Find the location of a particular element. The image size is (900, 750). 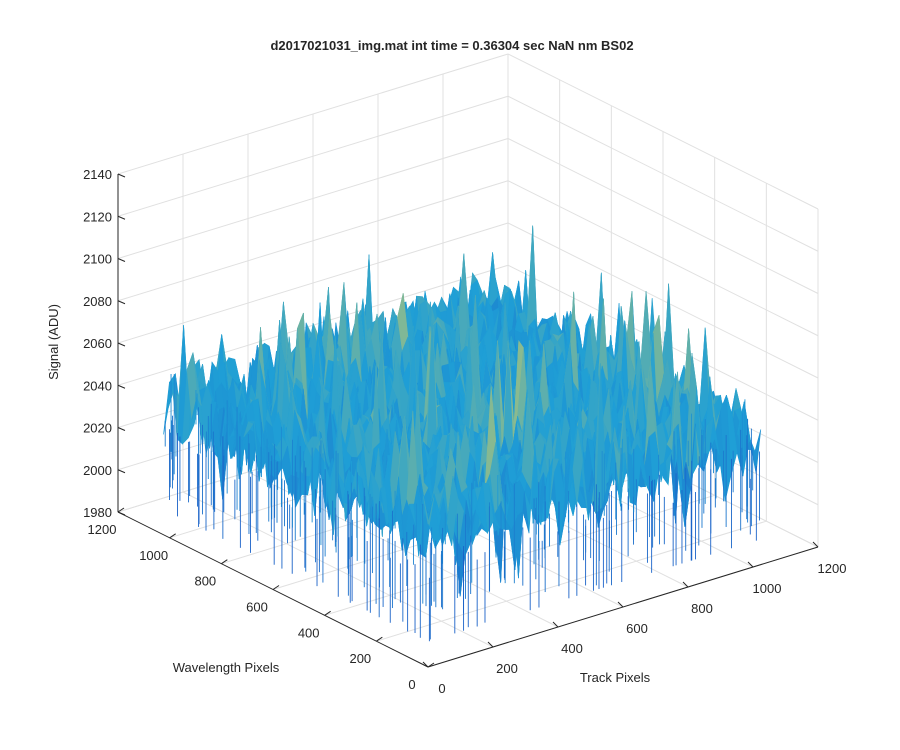

x-tick-label: 400 is located at coordinates (572, 648).